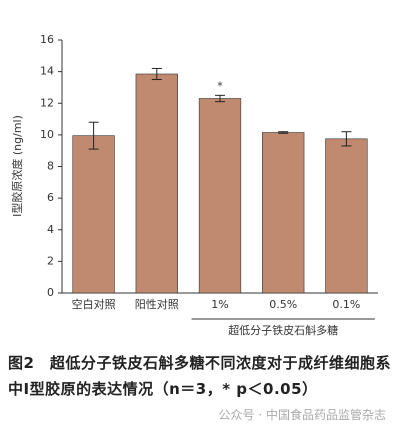  I want to click on x-tick-label: 0.1%, so click(346, 304).